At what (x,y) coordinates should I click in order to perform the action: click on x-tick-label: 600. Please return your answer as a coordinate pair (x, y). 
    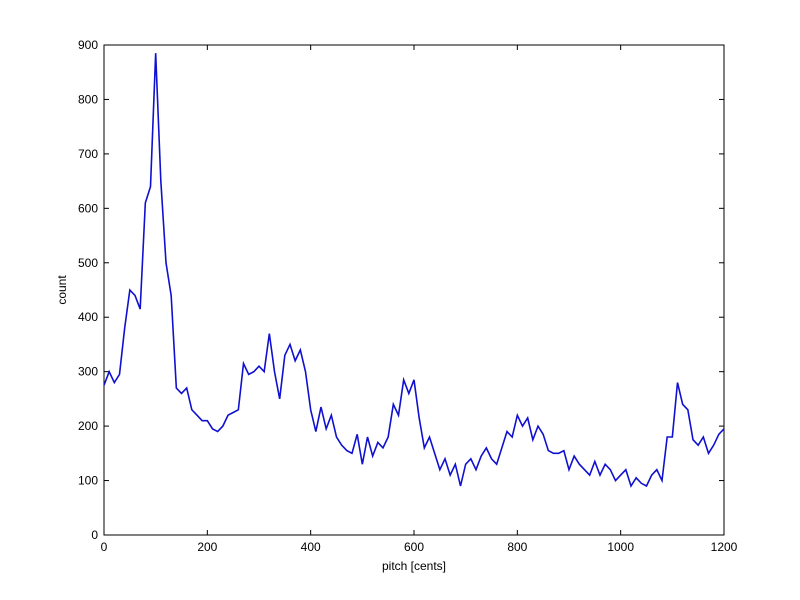
    Looking at the image, I should click on (414, 547).